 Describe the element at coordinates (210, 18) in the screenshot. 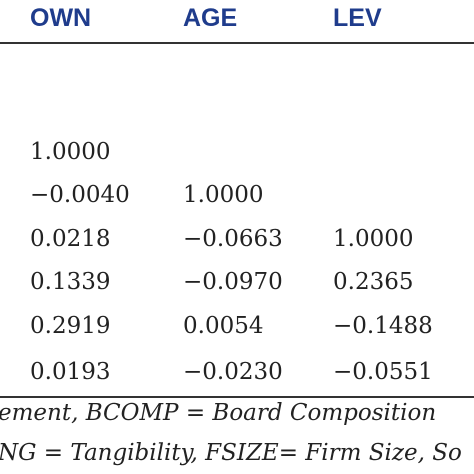

I see `column-header: AGE` at that location.